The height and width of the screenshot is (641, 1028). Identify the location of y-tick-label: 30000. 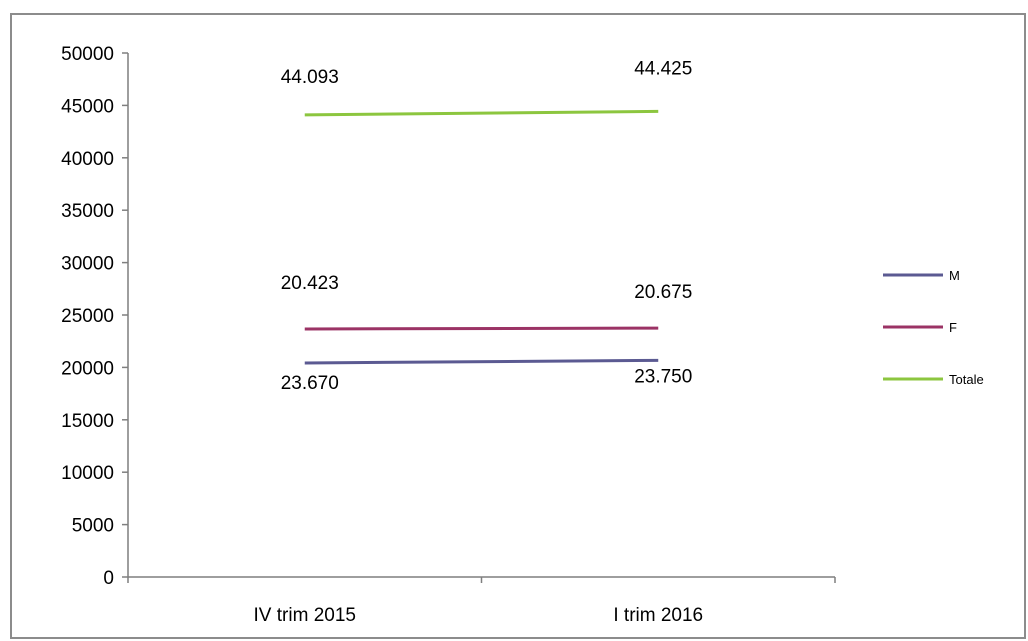
(87, 264).